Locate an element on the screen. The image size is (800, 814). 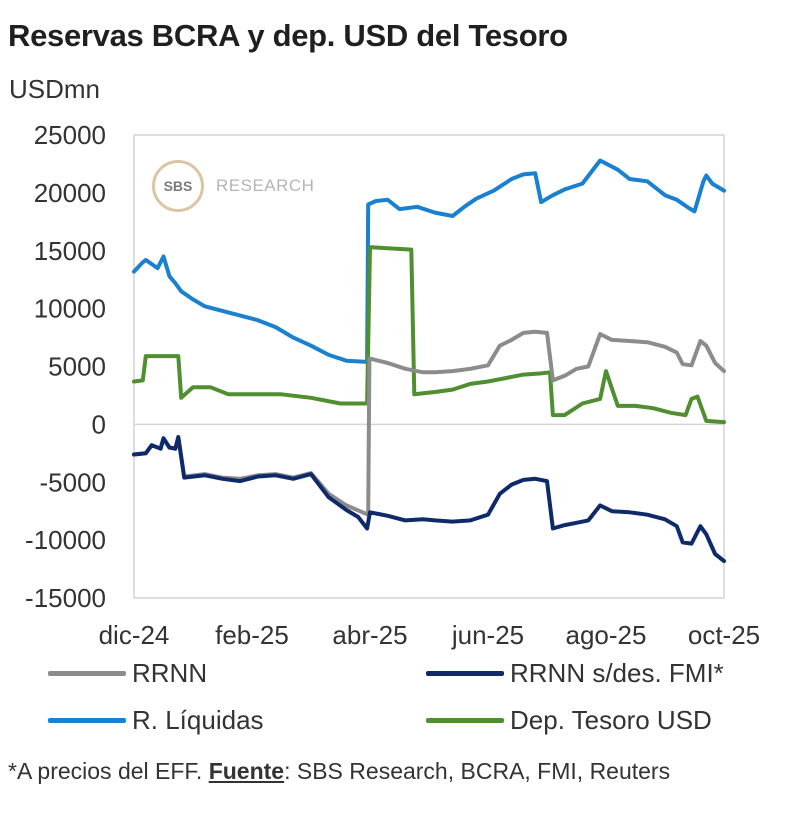
sbs-logo-mark: SBS is located at coordinates (178, 186).